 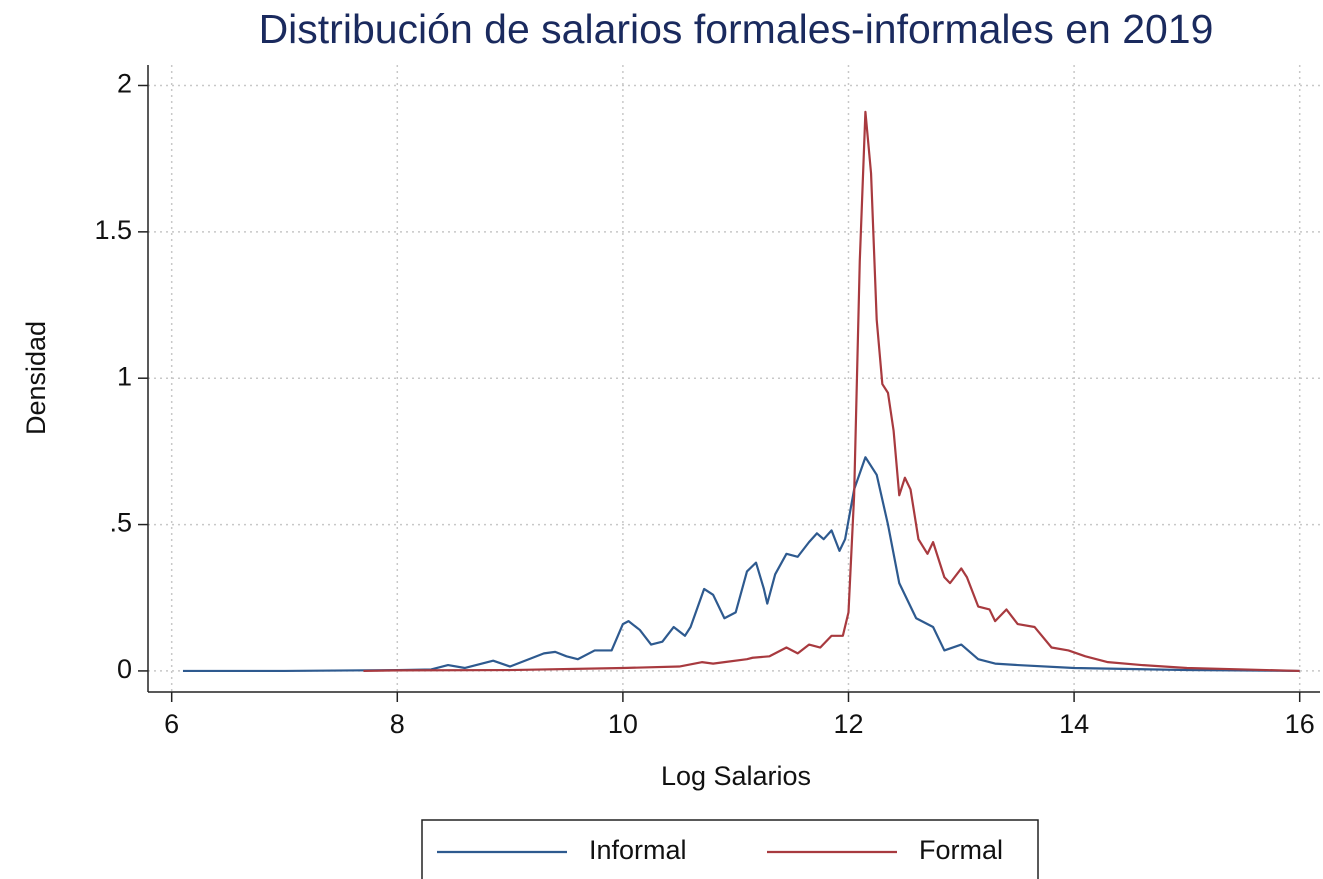 What do you see at coordinates (36, 378) in the screenshot?
I see `y-axis-label: Densidad` at bounding box center [36, 378].